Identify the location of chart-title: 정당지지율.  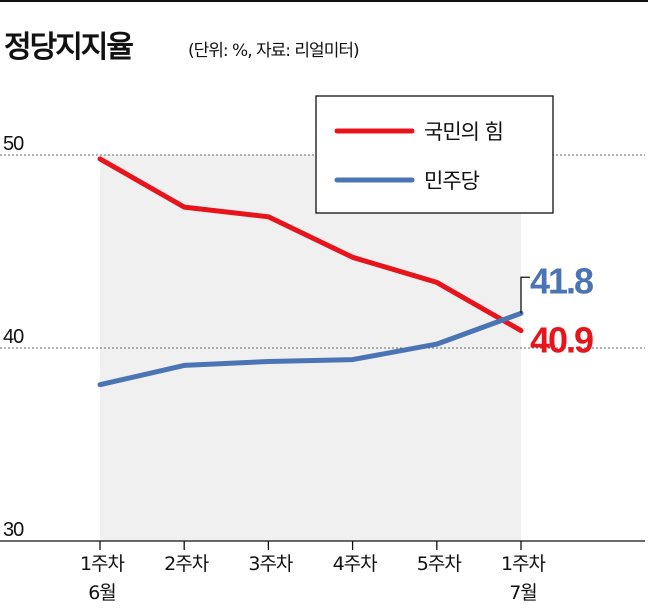
(69, 47).